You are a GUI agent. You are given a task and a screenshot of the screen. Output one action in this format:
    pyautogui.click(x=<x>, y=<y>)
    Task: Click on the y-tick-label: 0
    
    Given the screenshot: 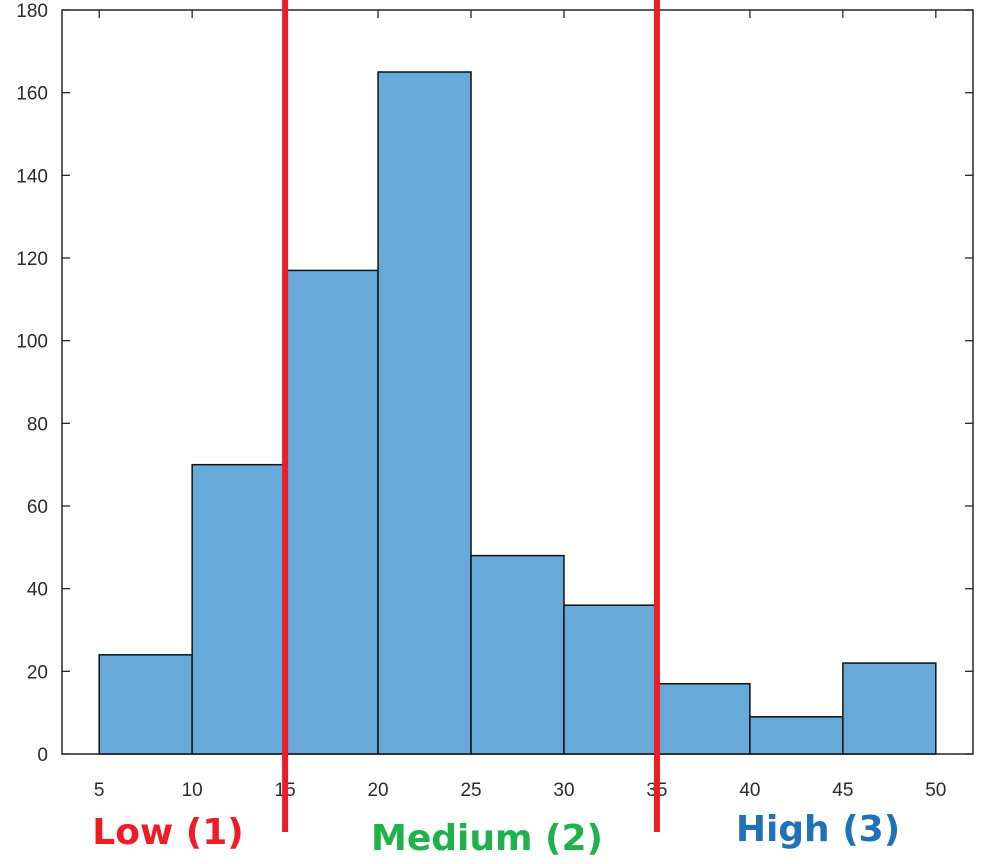 What is the action you would take?
    pyautogui.click(x=42, y=755)
    